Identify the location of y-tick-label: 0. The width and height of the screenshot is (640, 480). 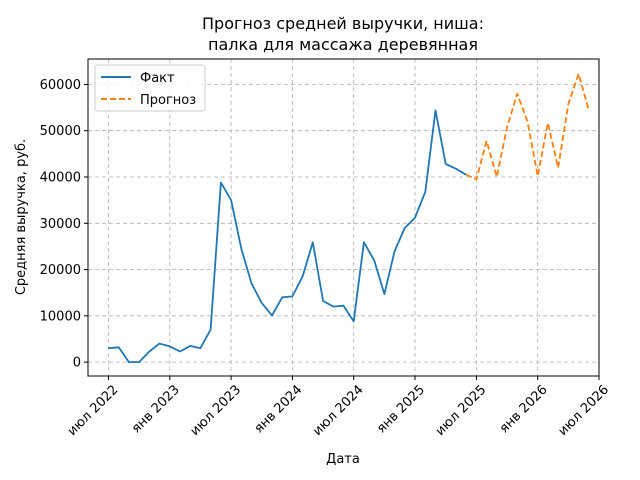
(77, 363).